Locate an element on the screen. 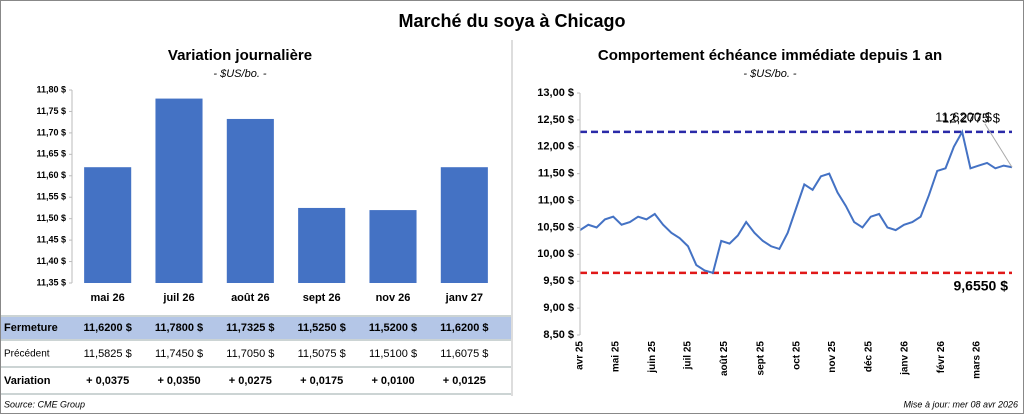 The width and height of the screenshot is (1024, 419). table-cell: + 0,0350 is located at coordinates (178, 381).